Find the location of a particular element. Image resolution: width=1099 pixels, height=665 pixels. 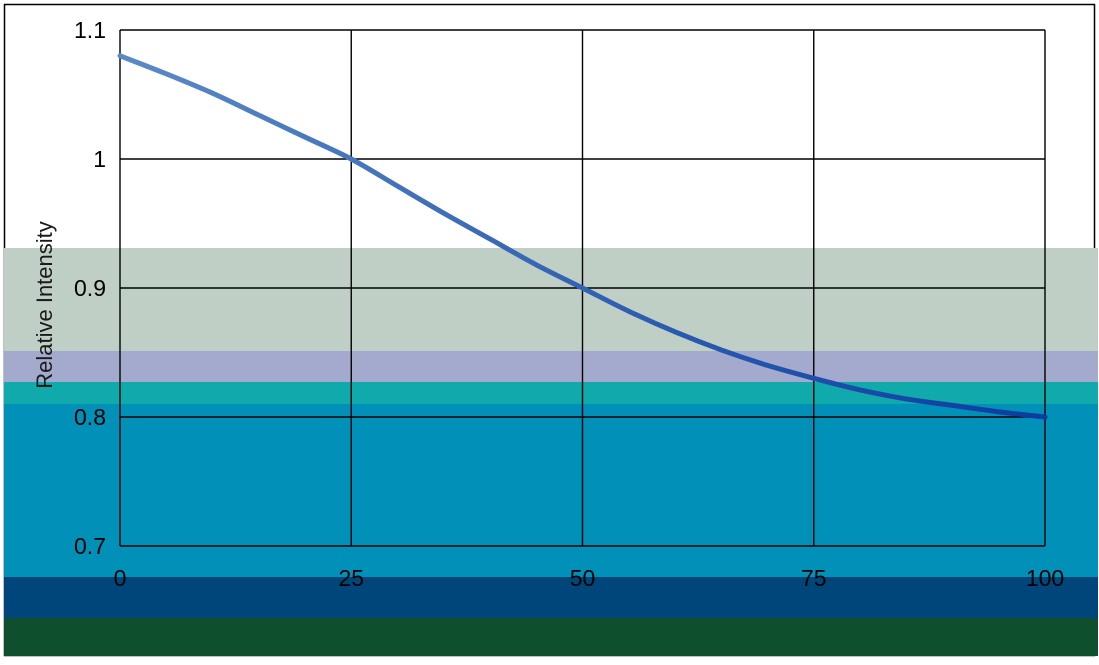

y-tick-label: 0.7 is located at coordinates (90, 546).